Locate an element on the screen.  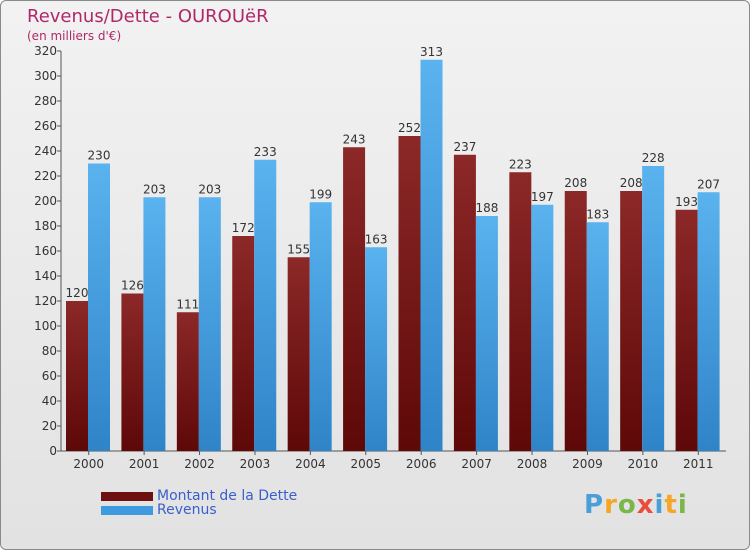
y-tick-label: 40 is located at coordinates (49, 401).